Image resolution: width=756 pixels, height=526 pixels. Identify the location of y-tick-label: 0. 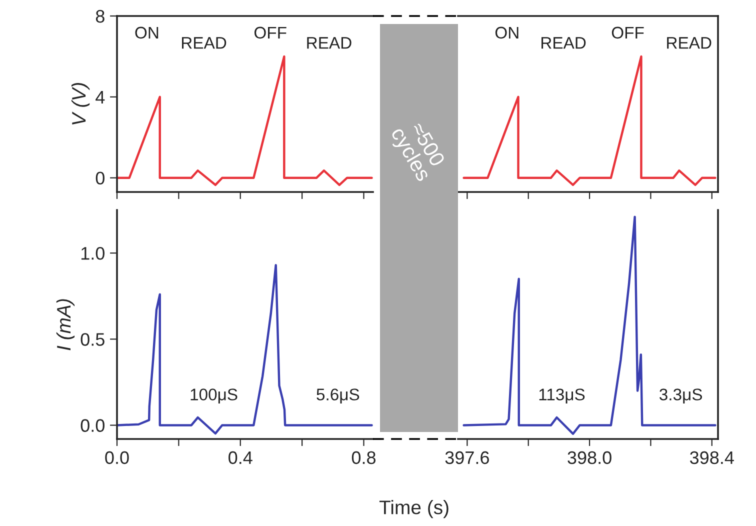
(100, 178).